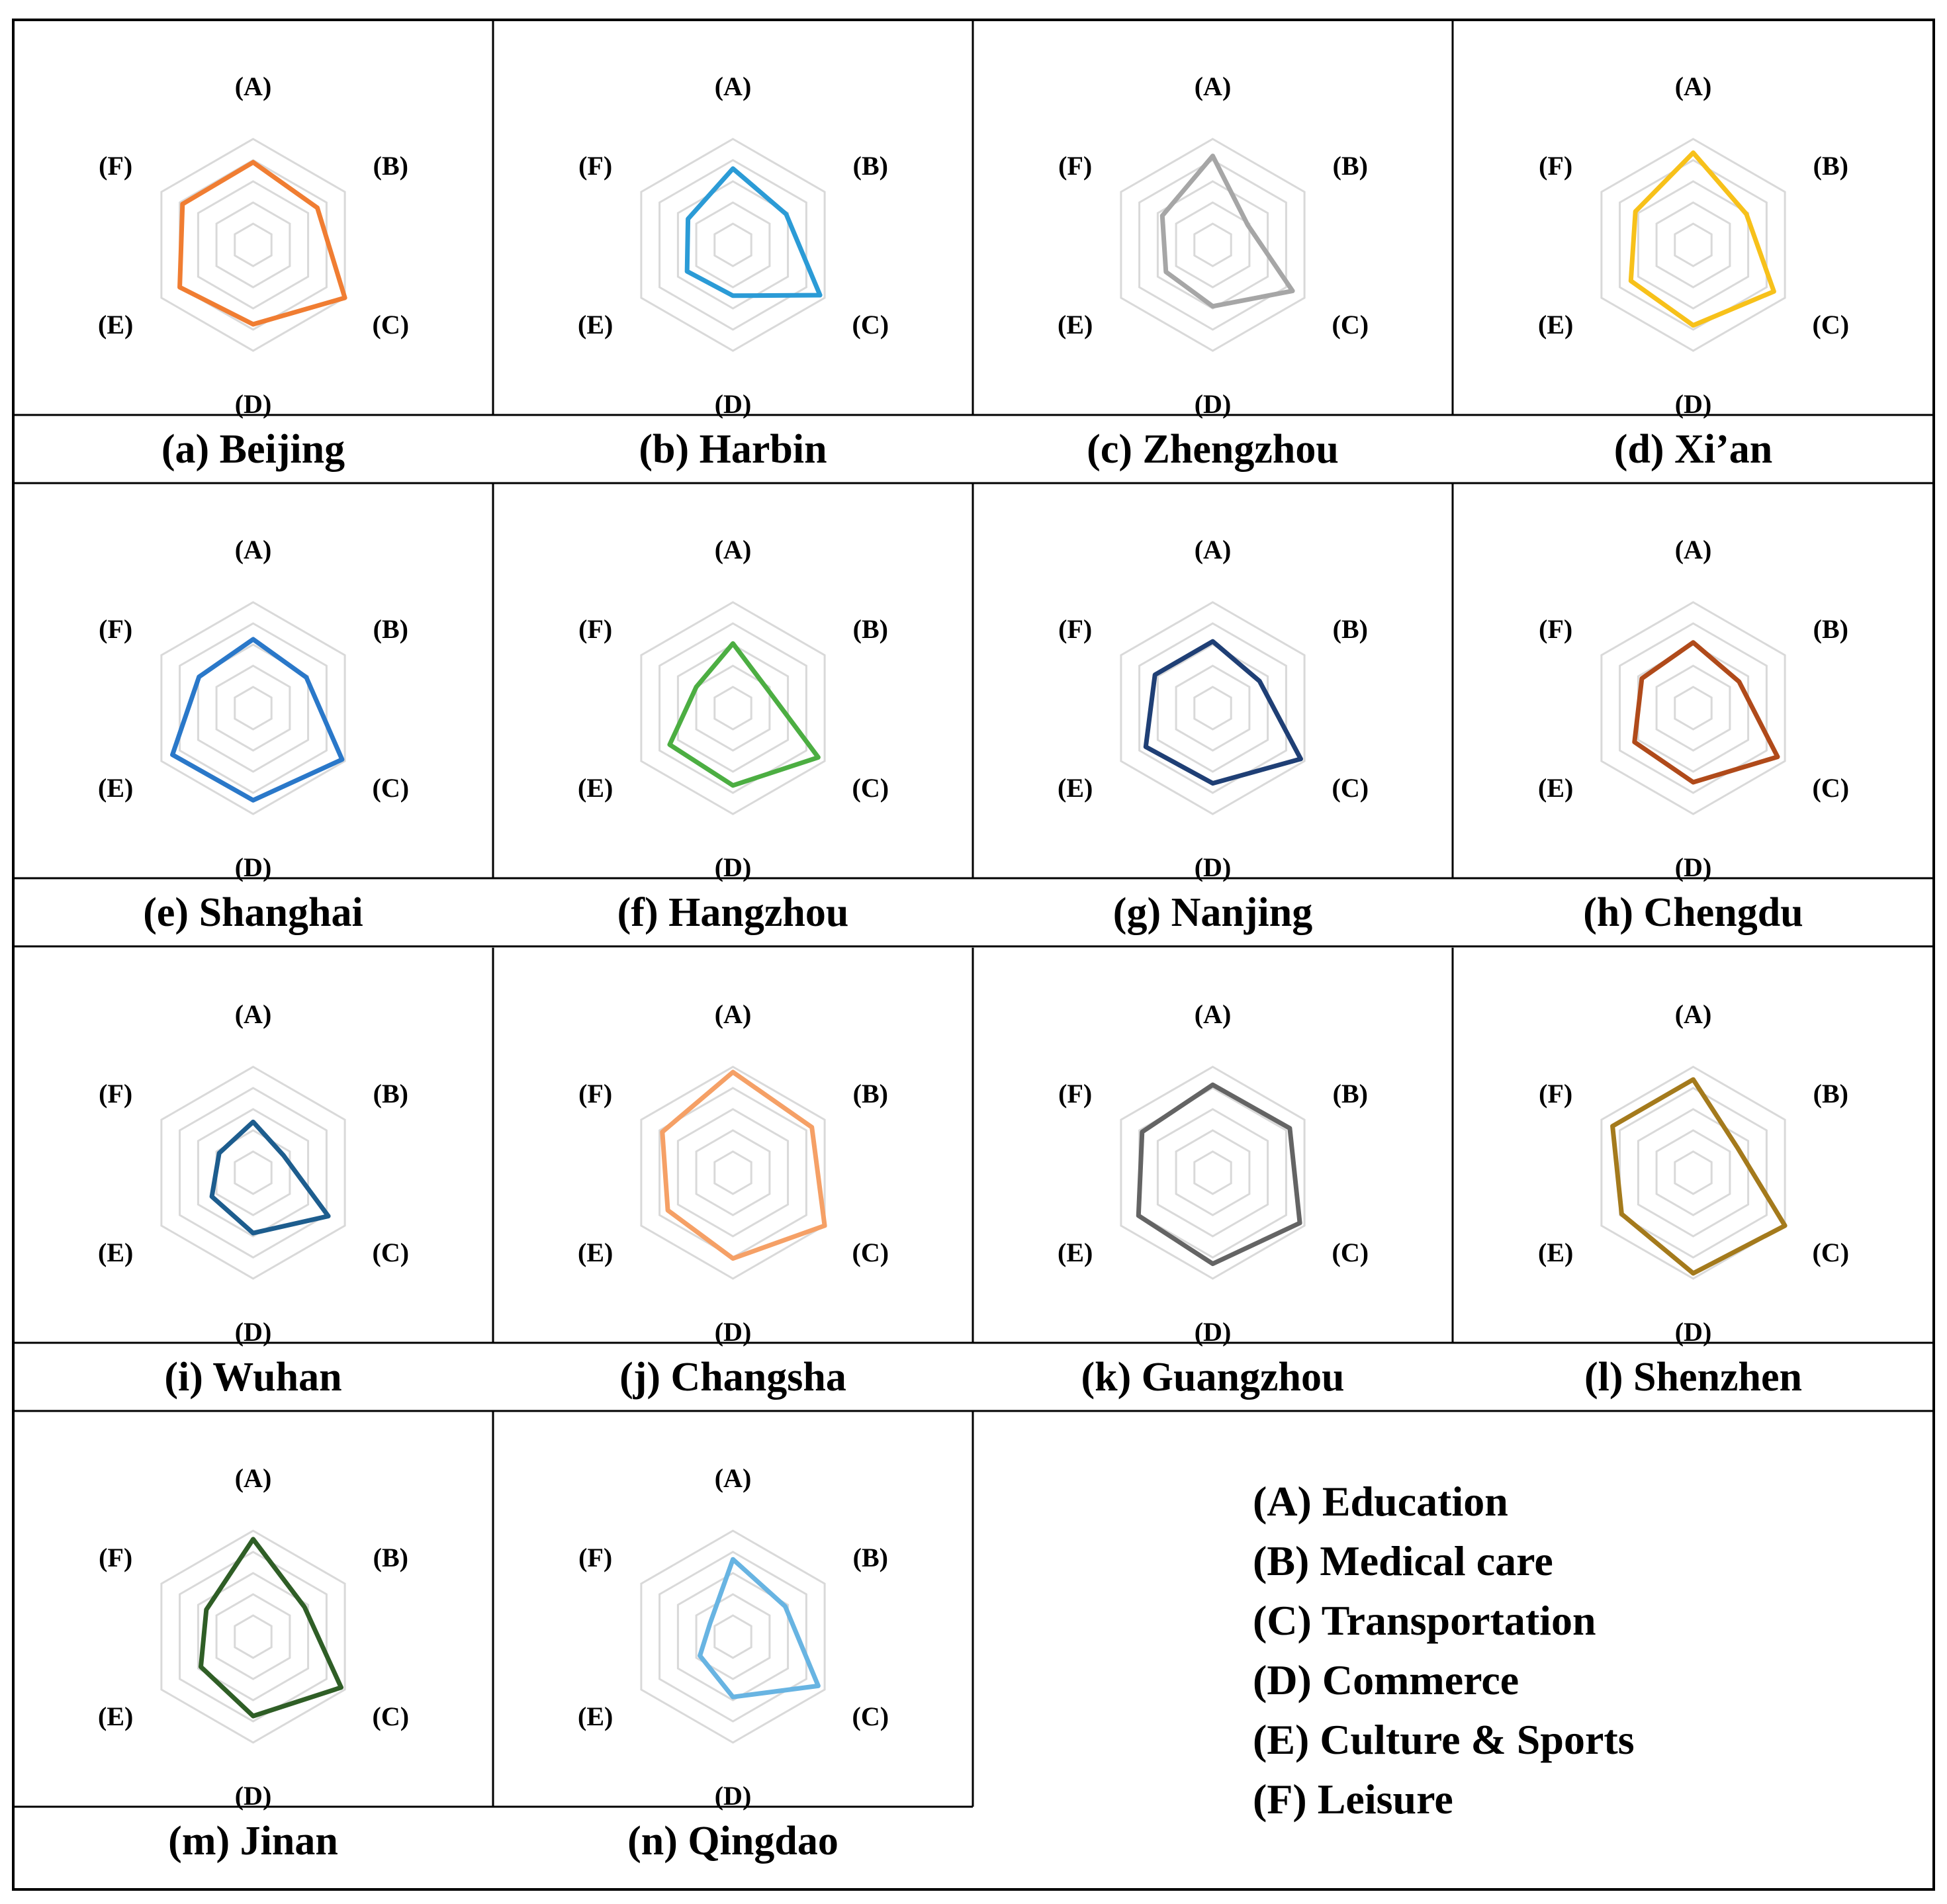 The image size is (1947, 1904). I want to click on panel-title: (c) Zhengzhou, so click(1213, 449).